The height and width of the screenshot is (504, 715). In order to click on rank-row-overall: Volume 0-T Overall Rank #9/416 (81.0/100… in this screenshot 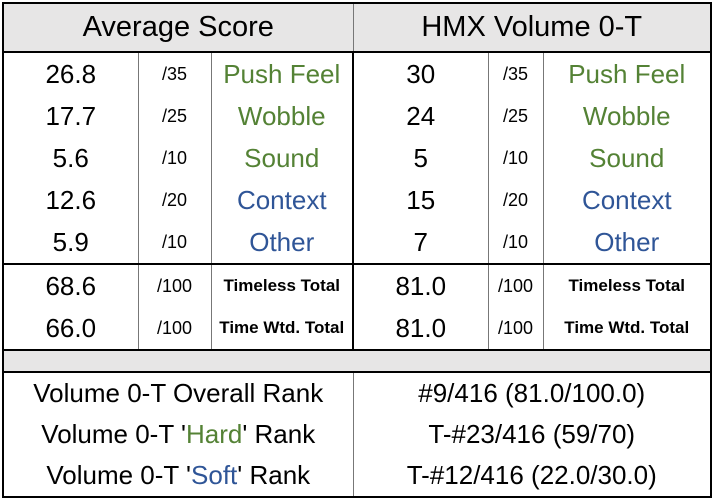, I will do `click(357, 393)`.